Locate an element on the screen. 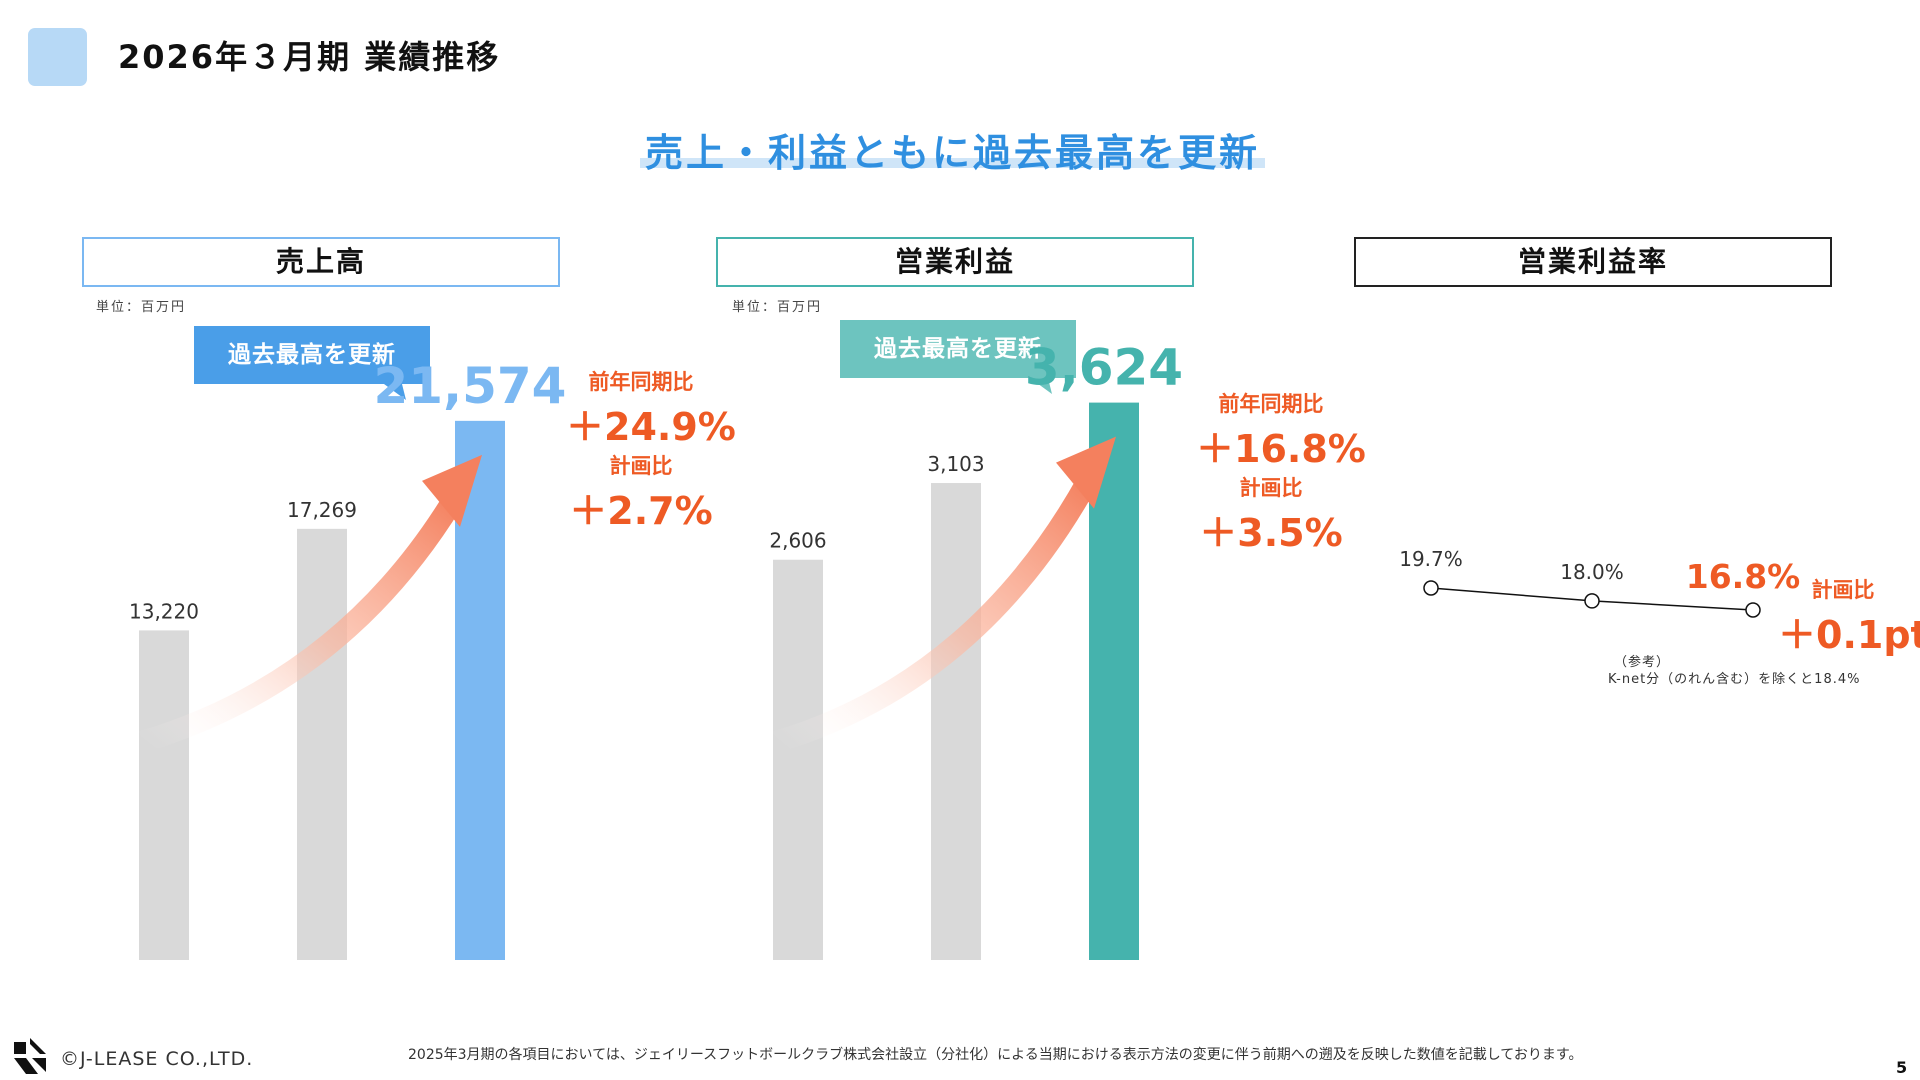  sales-plan-value: ＋2.7% is located at coordinates (641, 511).